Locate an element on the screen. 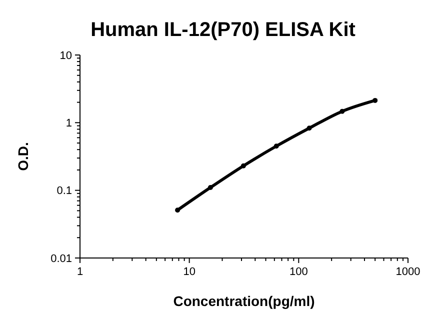 Image resolution: width=446 pixels, height=326 pixels. x-tick-label: 10 is located at coordinates (189, 272).